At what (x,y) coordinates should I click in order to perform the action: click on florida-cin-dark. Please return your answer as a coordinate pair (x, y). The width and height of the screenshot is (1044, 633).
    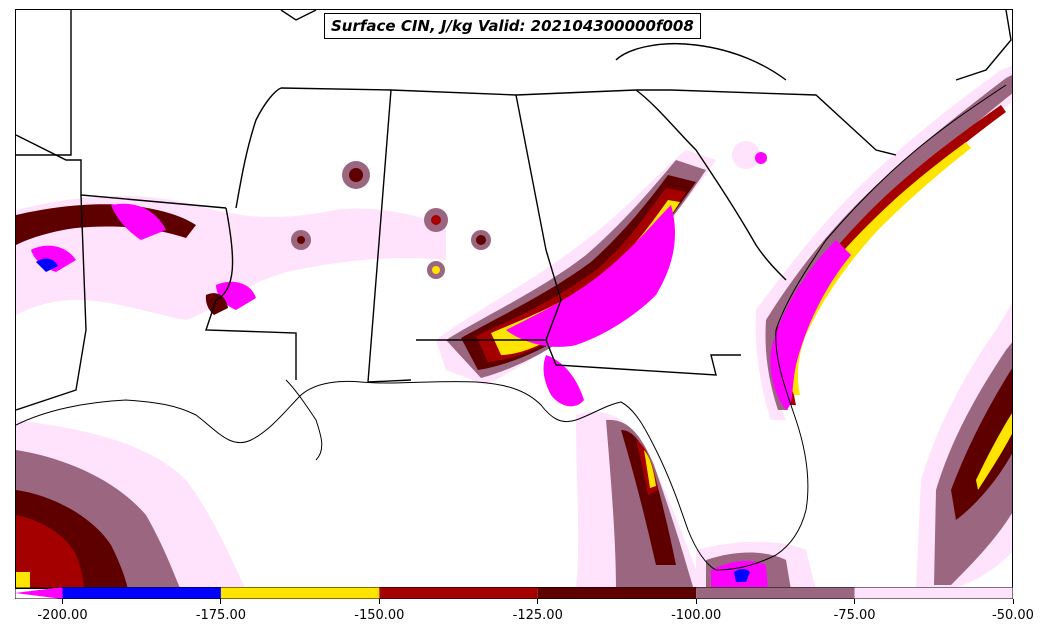
    Looking at the image, I should click on (648, 497).